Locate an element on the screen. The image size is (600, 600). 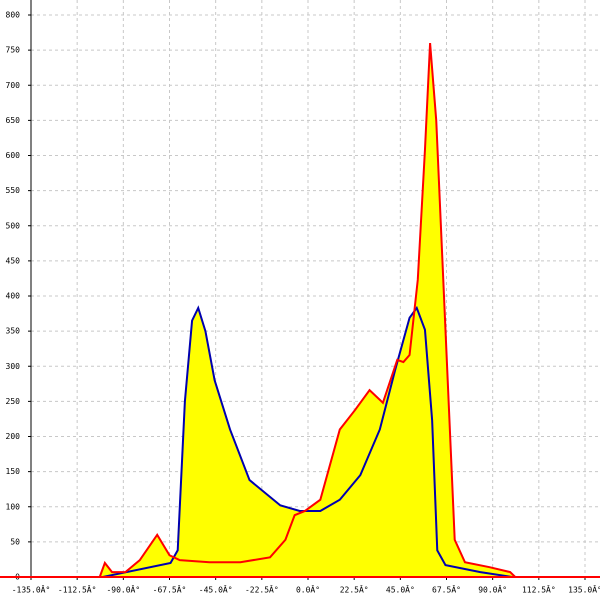
x-tick-label: 0.0Â° is located at coordinates (308, 589).